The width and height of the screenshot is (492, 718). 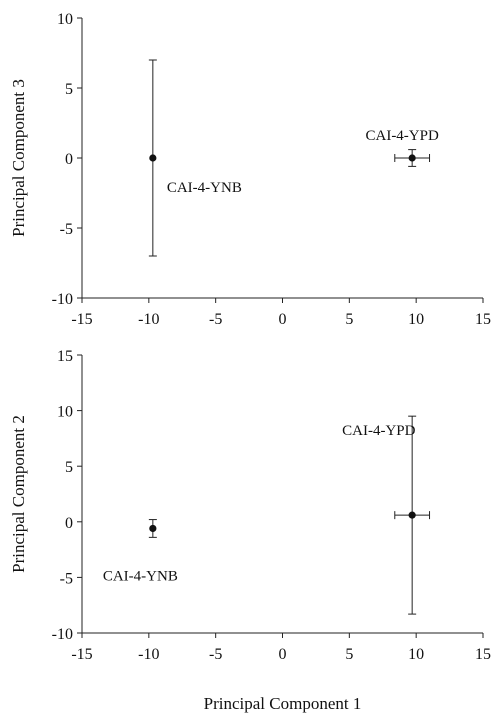 I want to click on x-axis-title: Principal Component 1, so click(x=283, y=703).